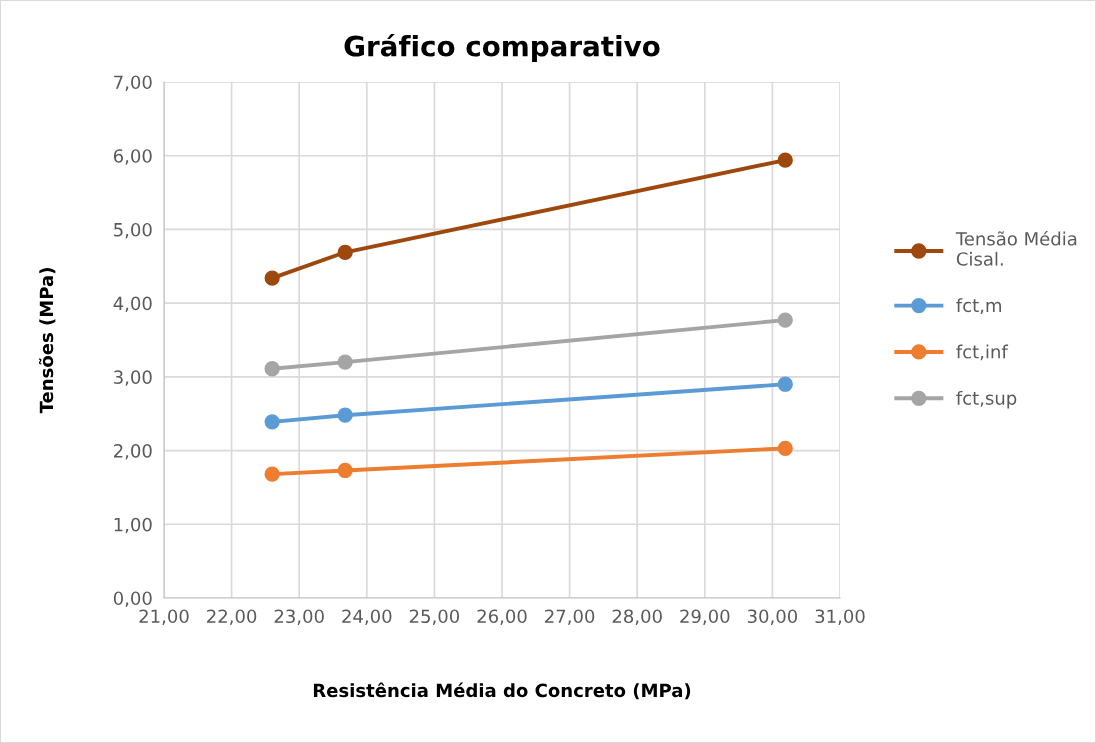  Describe the element at coordinates (133, 83) in the screenshot. I see `y-tick-label: 7,00` at that location.